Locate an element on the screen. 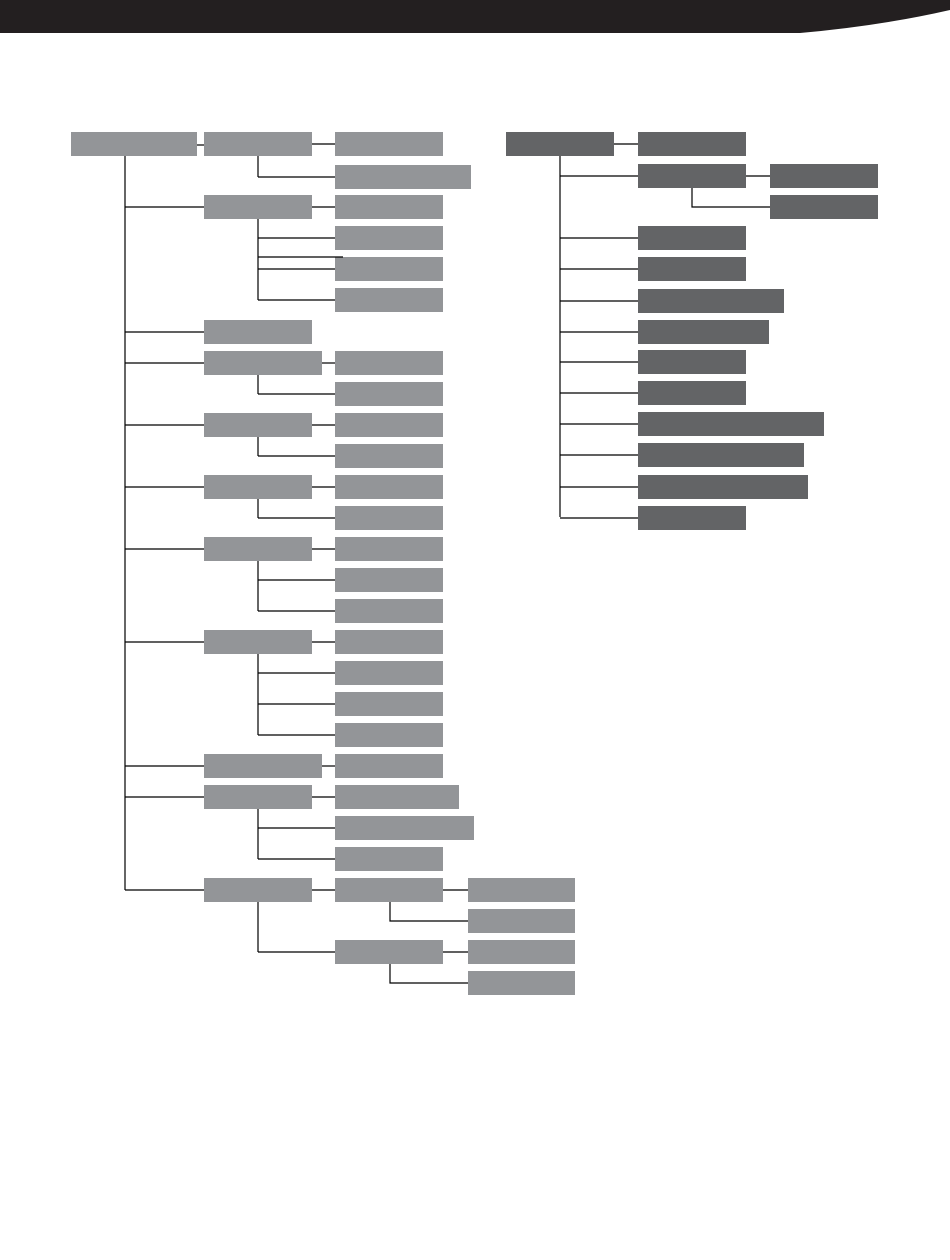  right-hierarchy-tree is located at coordinates (692, 331).